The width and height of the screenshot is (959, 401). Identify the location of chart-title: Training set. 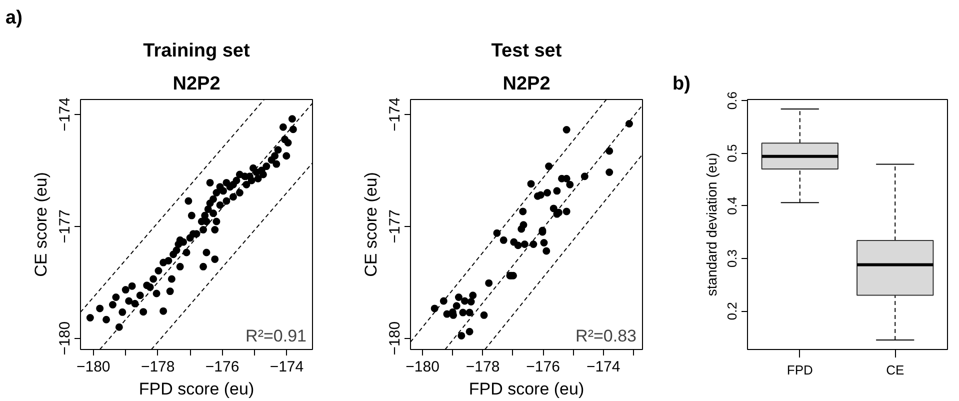
(196, 51).